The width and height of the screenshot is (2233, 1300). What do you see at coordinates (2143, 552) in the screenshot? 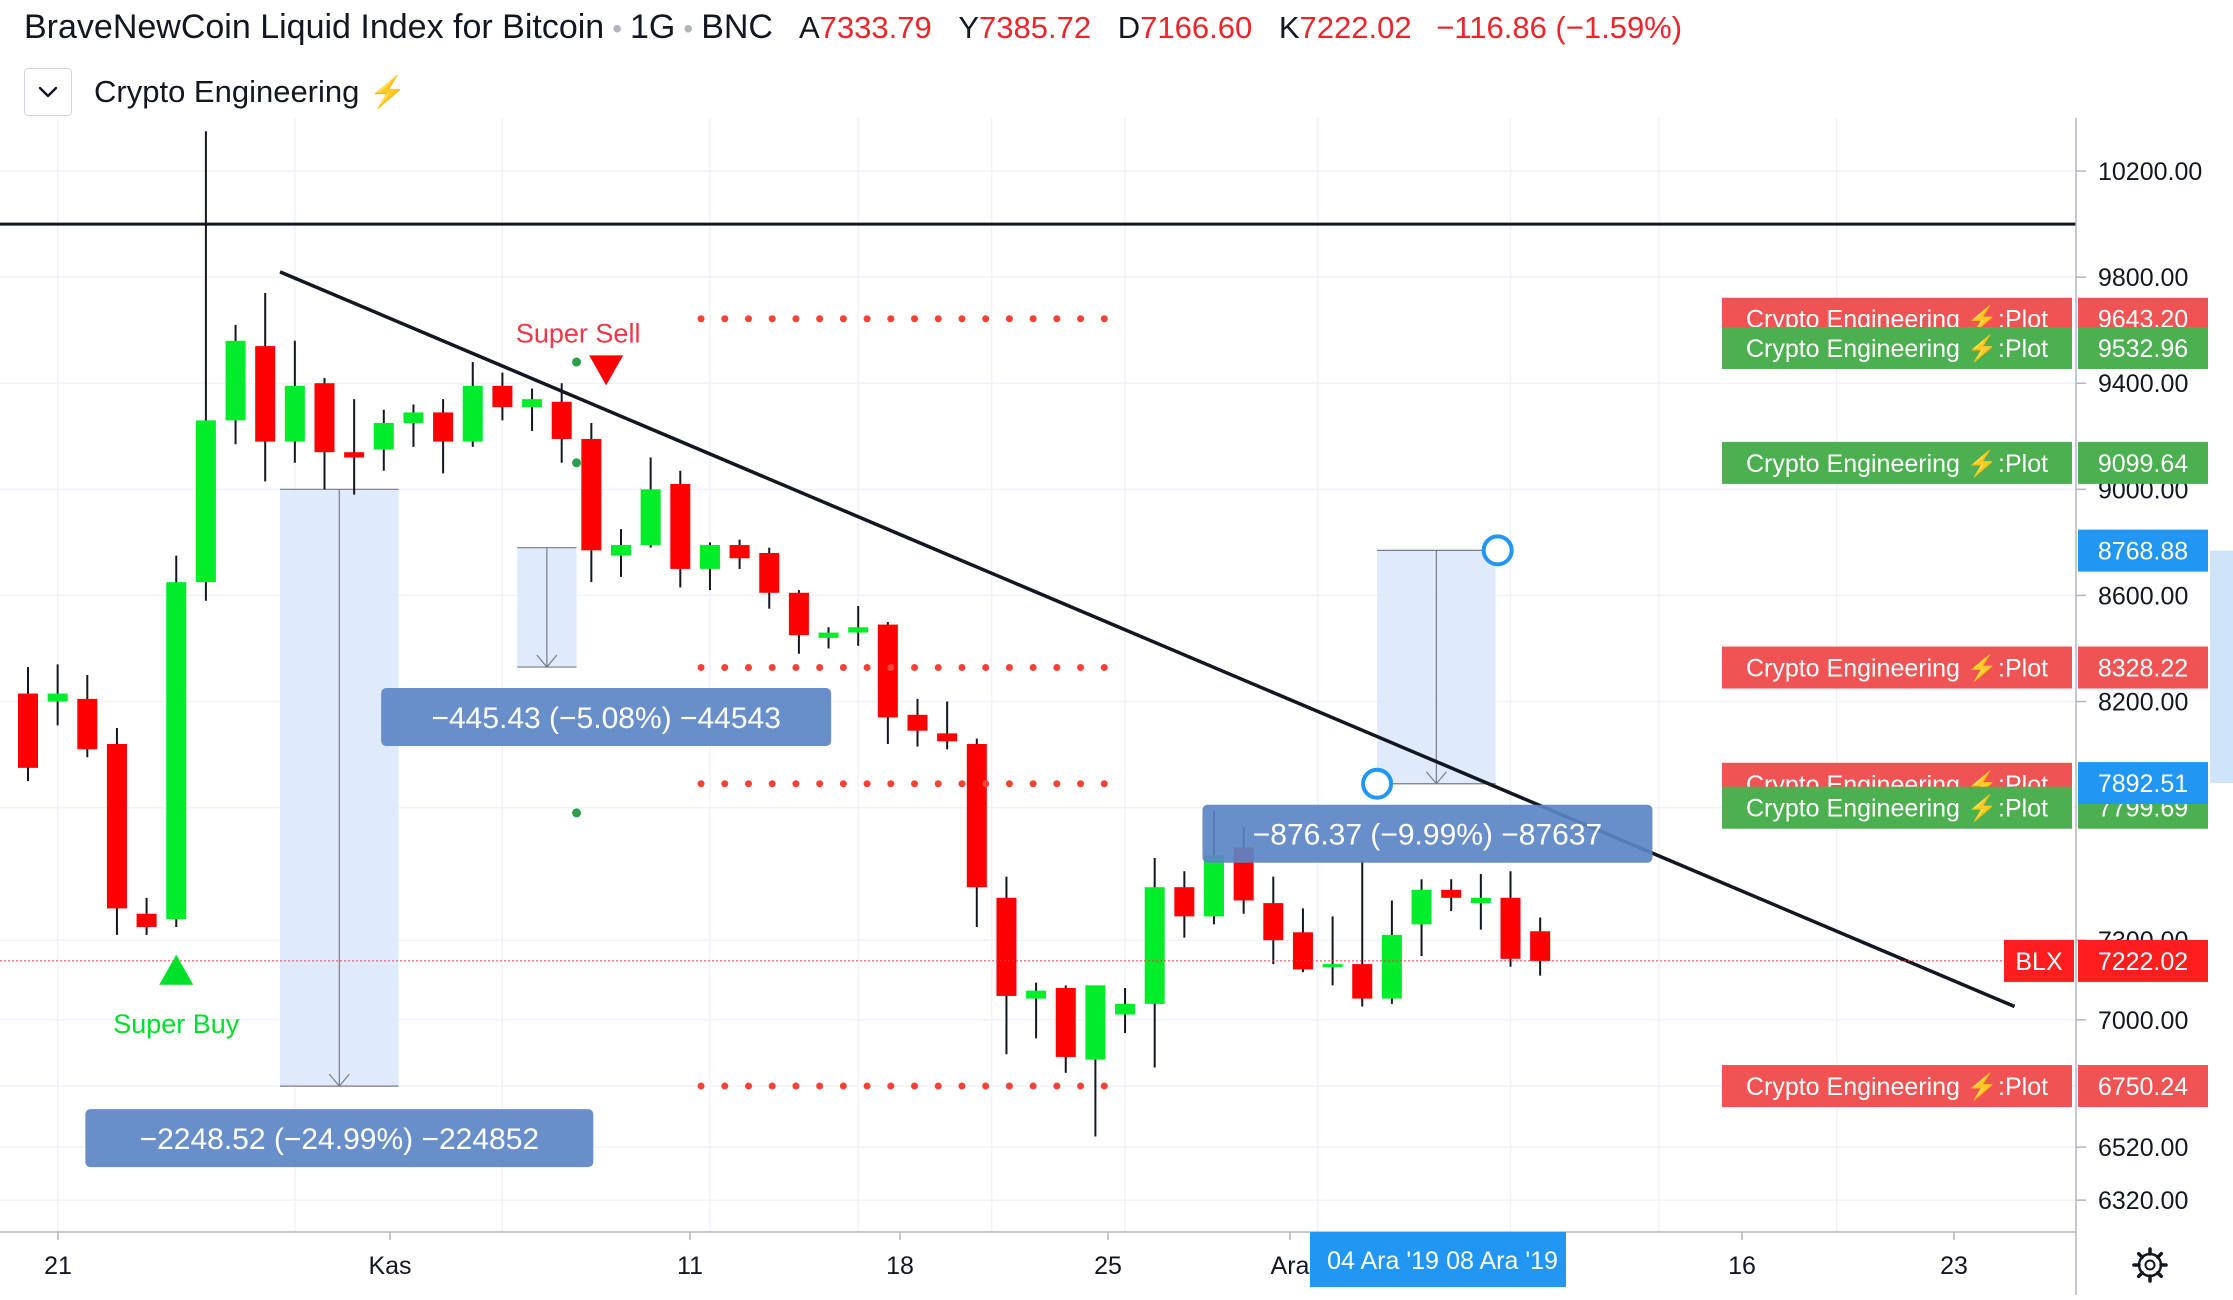
I see `price-tag-value: 8768.88` at bounding box center [2143, 552].